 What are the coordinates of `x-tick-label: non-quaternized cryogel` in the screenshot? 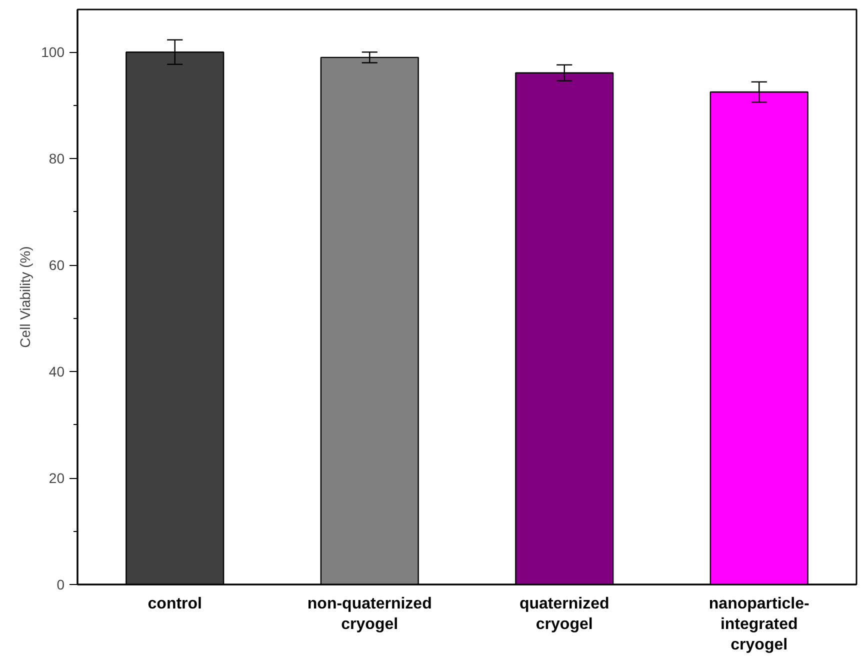 It's located at (369, 614).